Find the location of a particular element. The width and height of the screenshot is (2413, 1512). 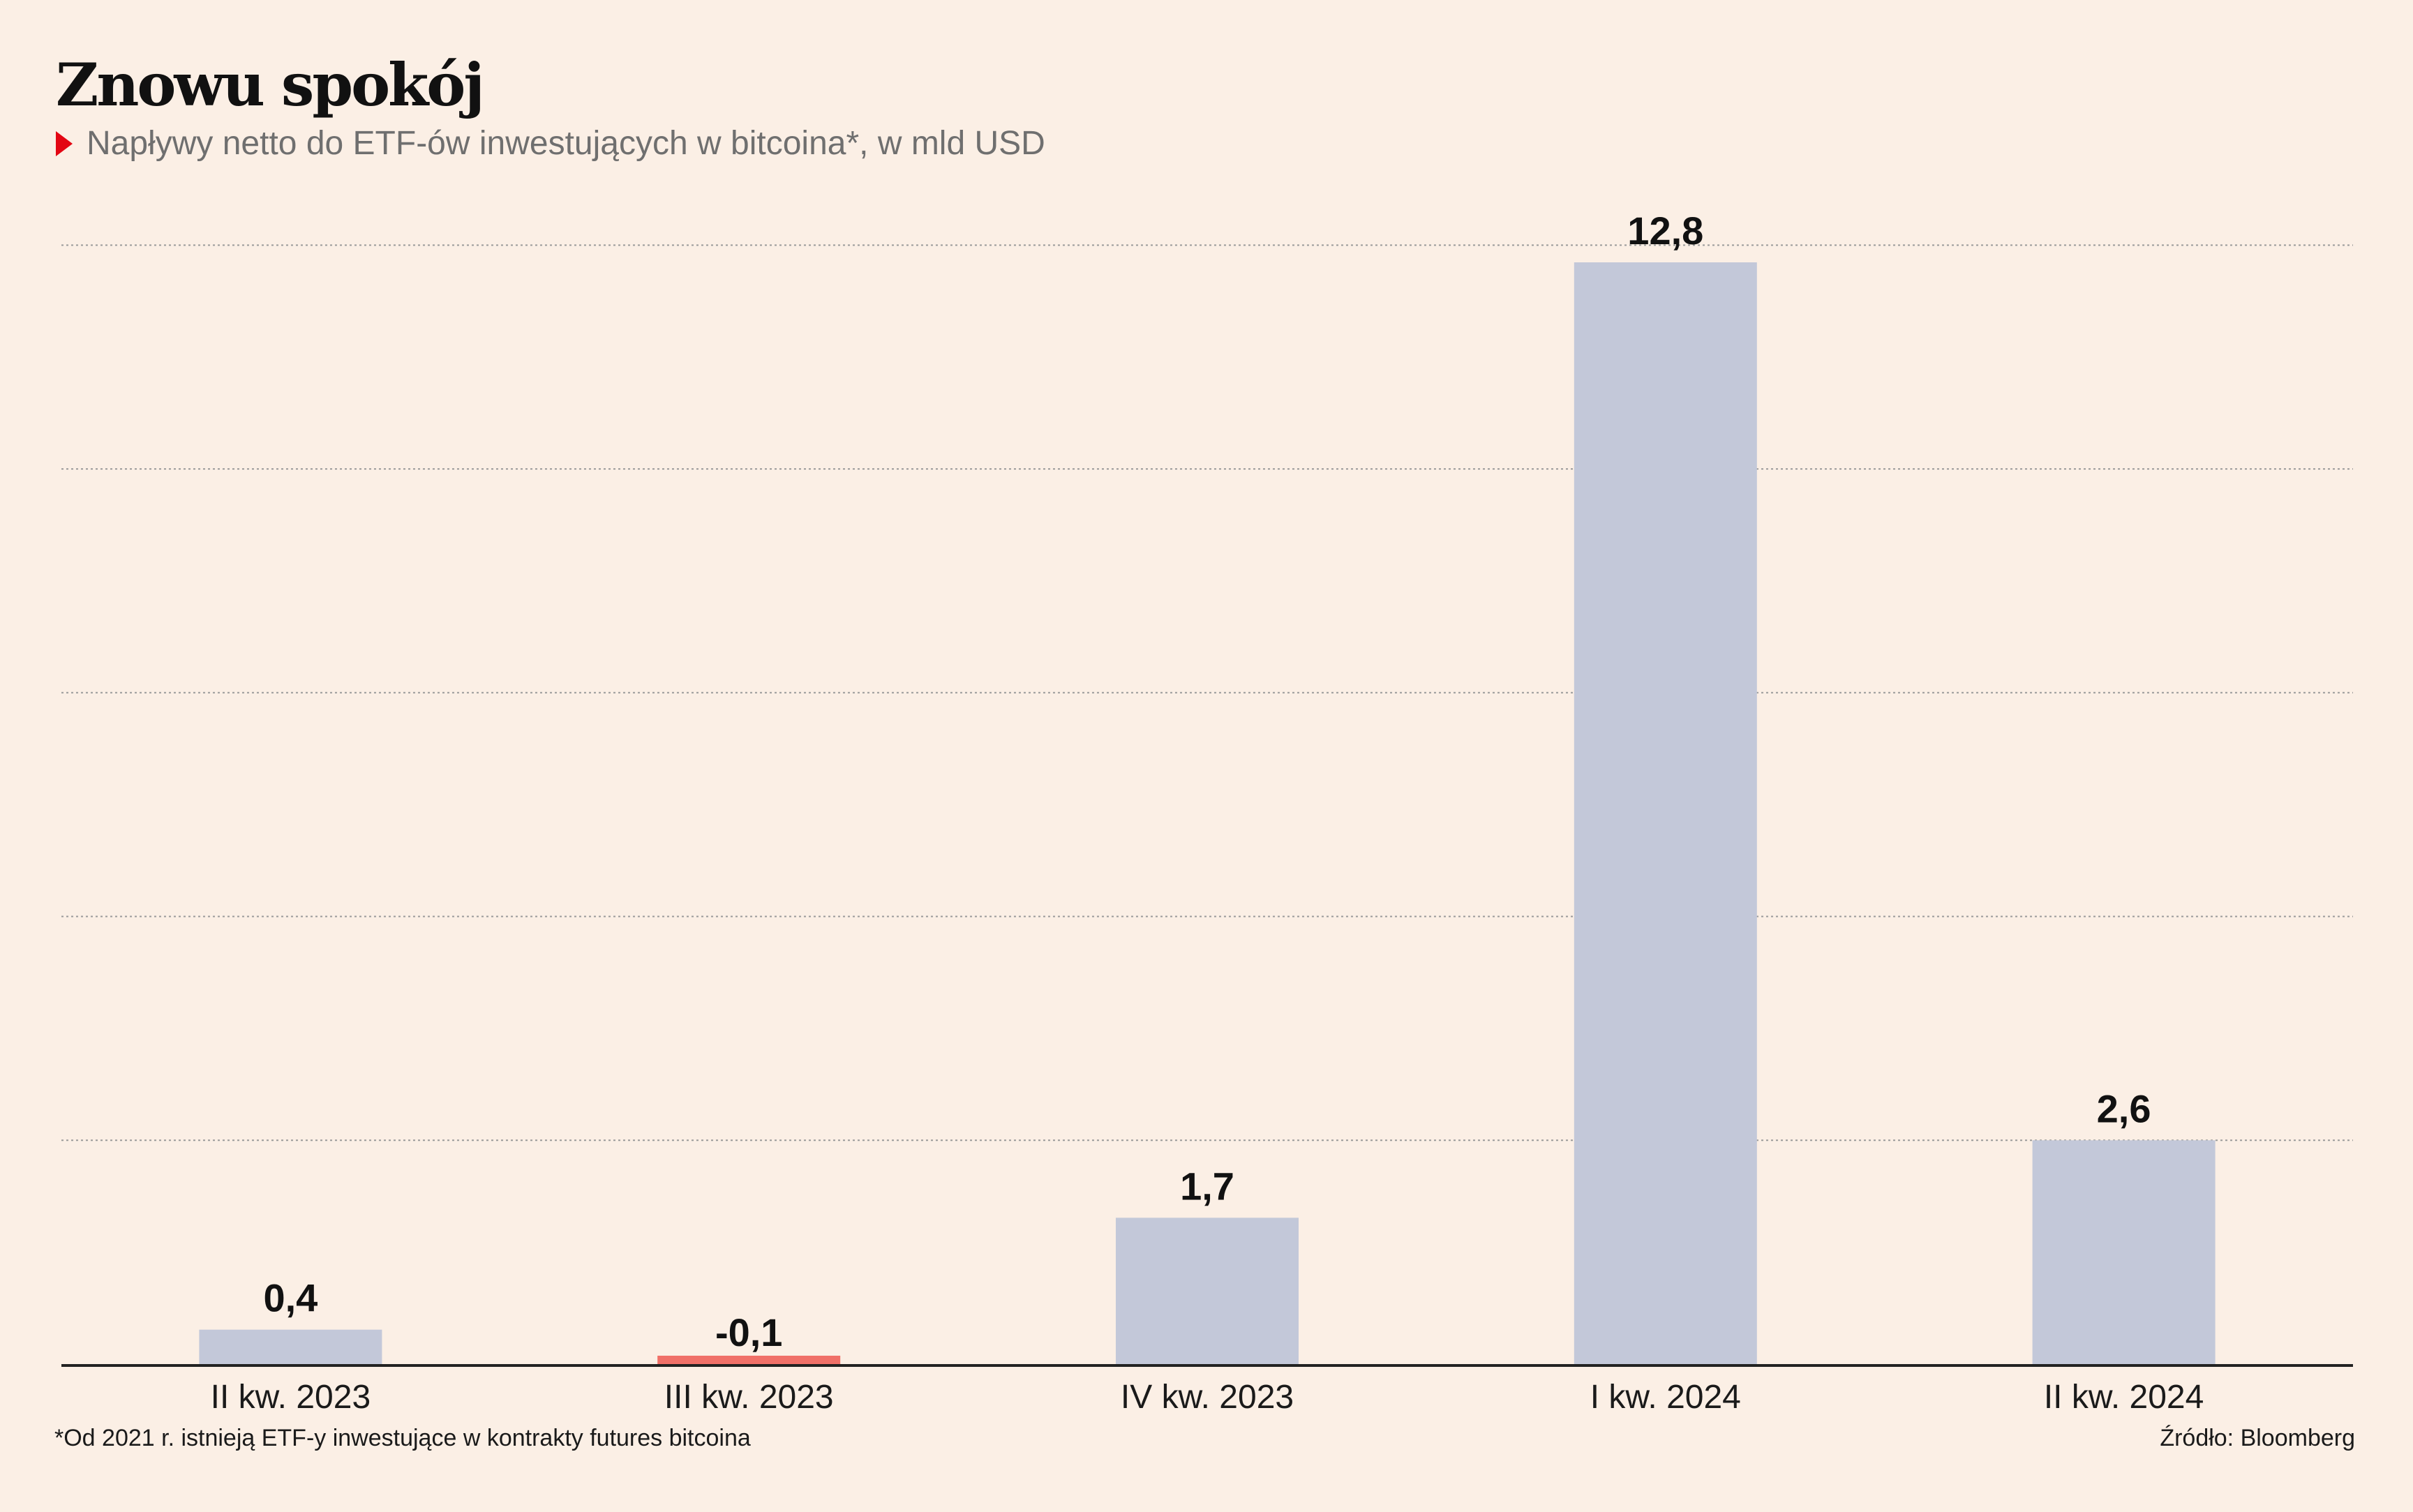

value-label-1: 0,4 is located at coordinates (290, 1298).